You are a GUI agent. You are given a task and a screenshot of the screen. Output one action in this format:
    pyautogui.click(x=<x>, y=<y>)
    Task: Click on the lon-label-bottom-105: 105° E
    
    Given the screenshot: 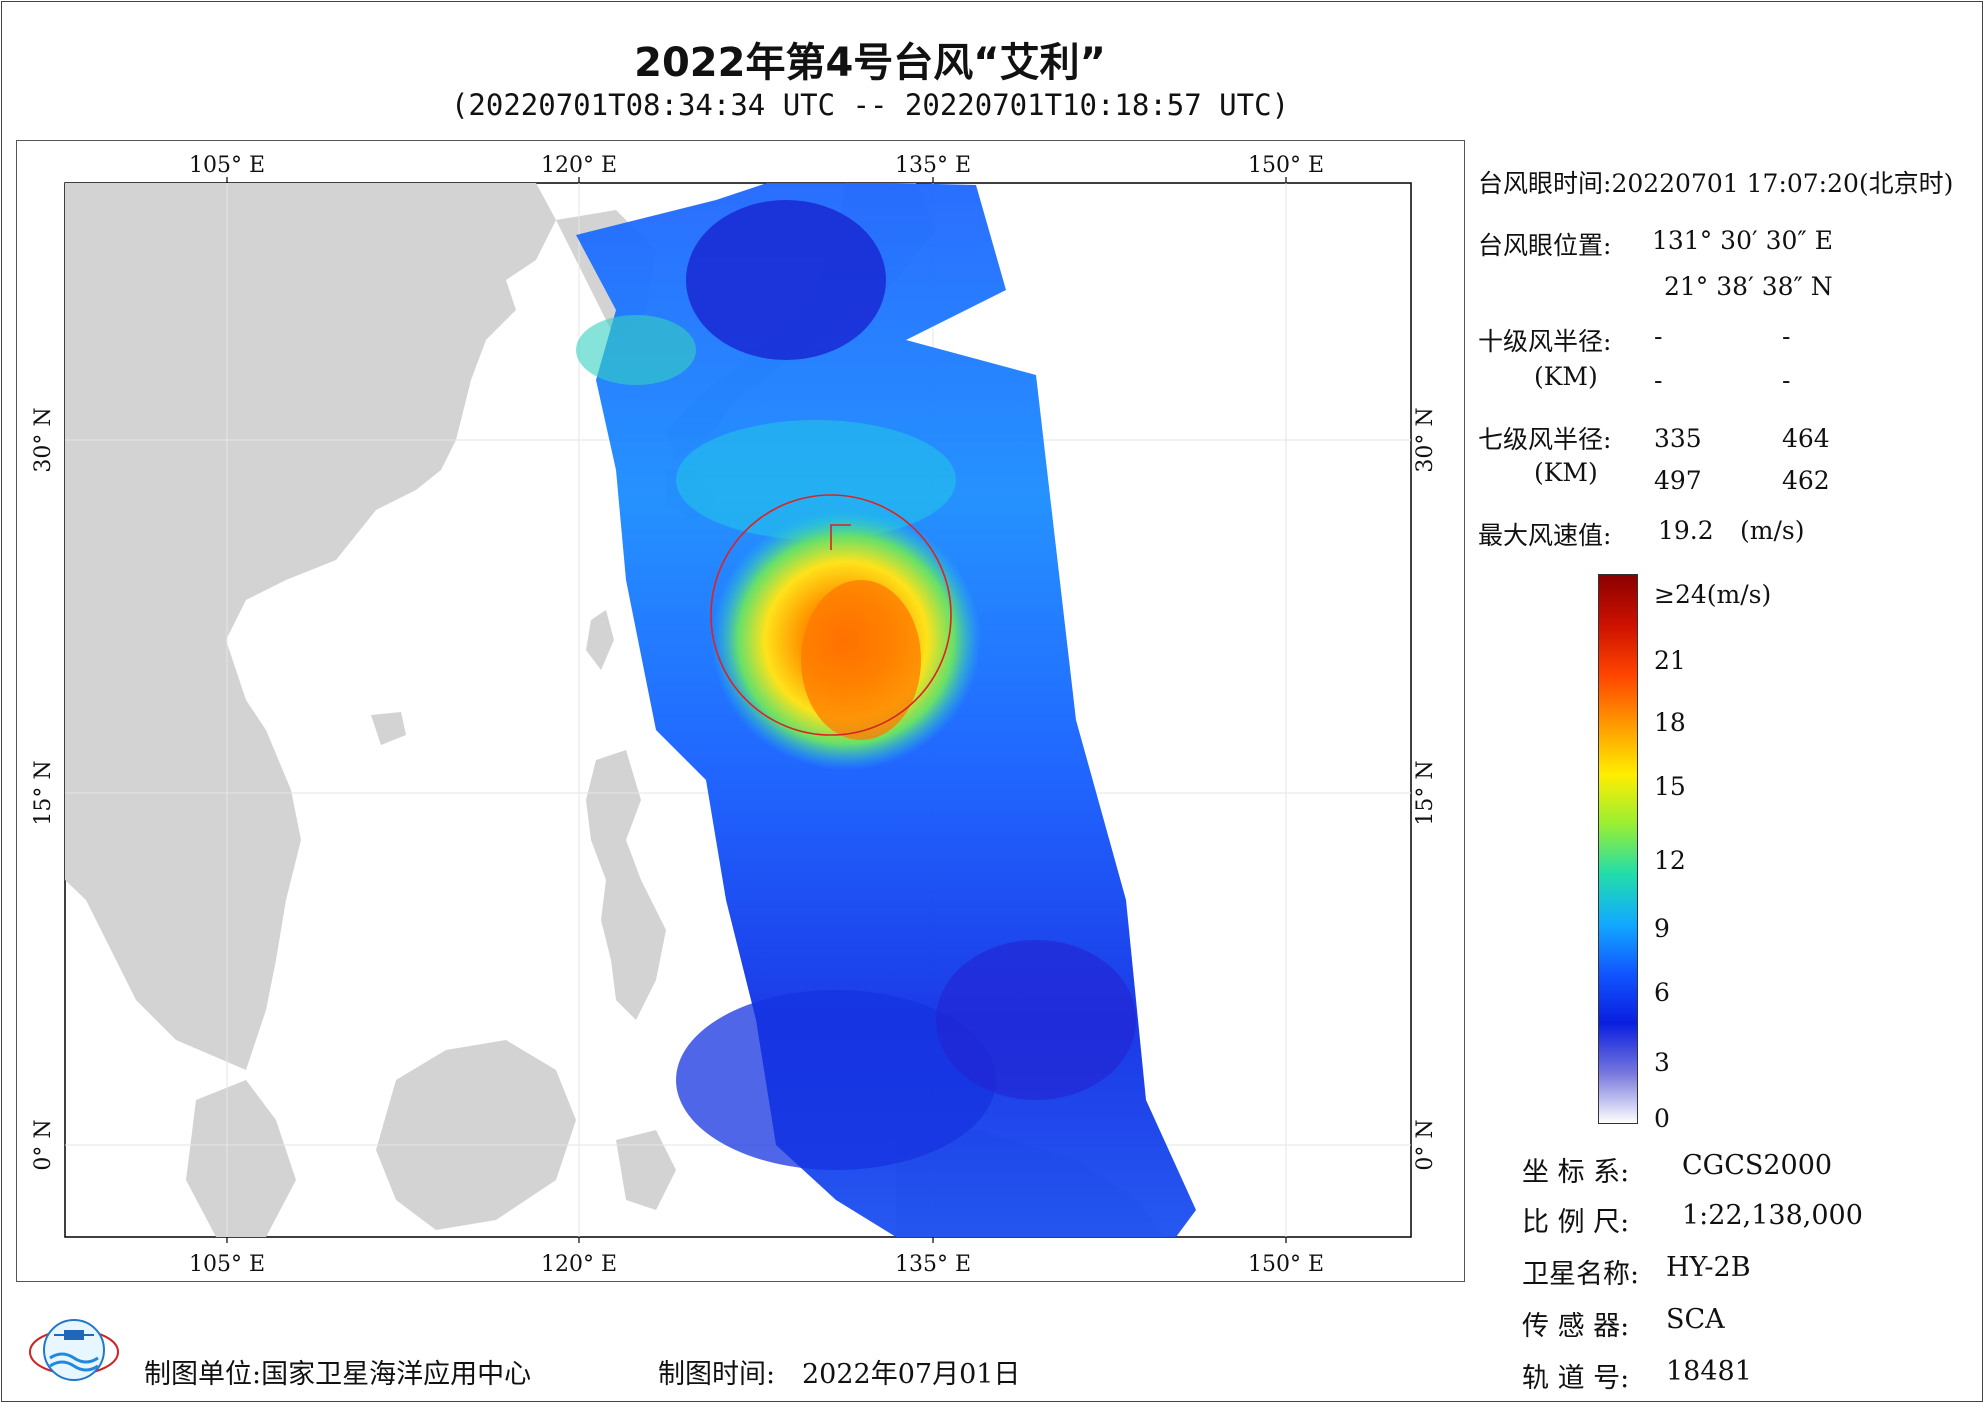 What is the action you would take?
    pyautogui.click(x=227, y=1264)
    